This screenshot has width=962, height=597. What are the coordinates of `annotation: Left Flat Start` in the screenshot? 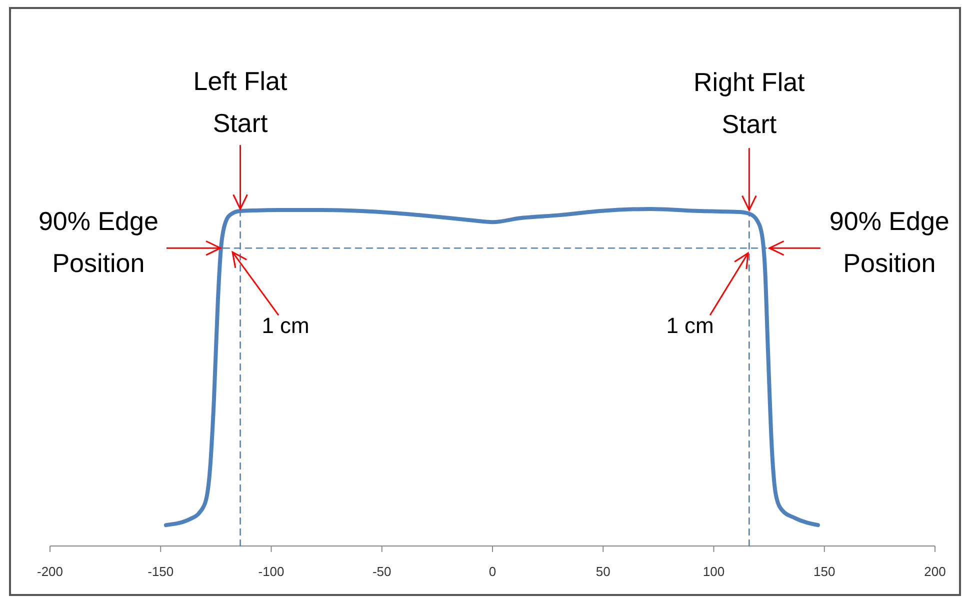 It's located at (240, 102).